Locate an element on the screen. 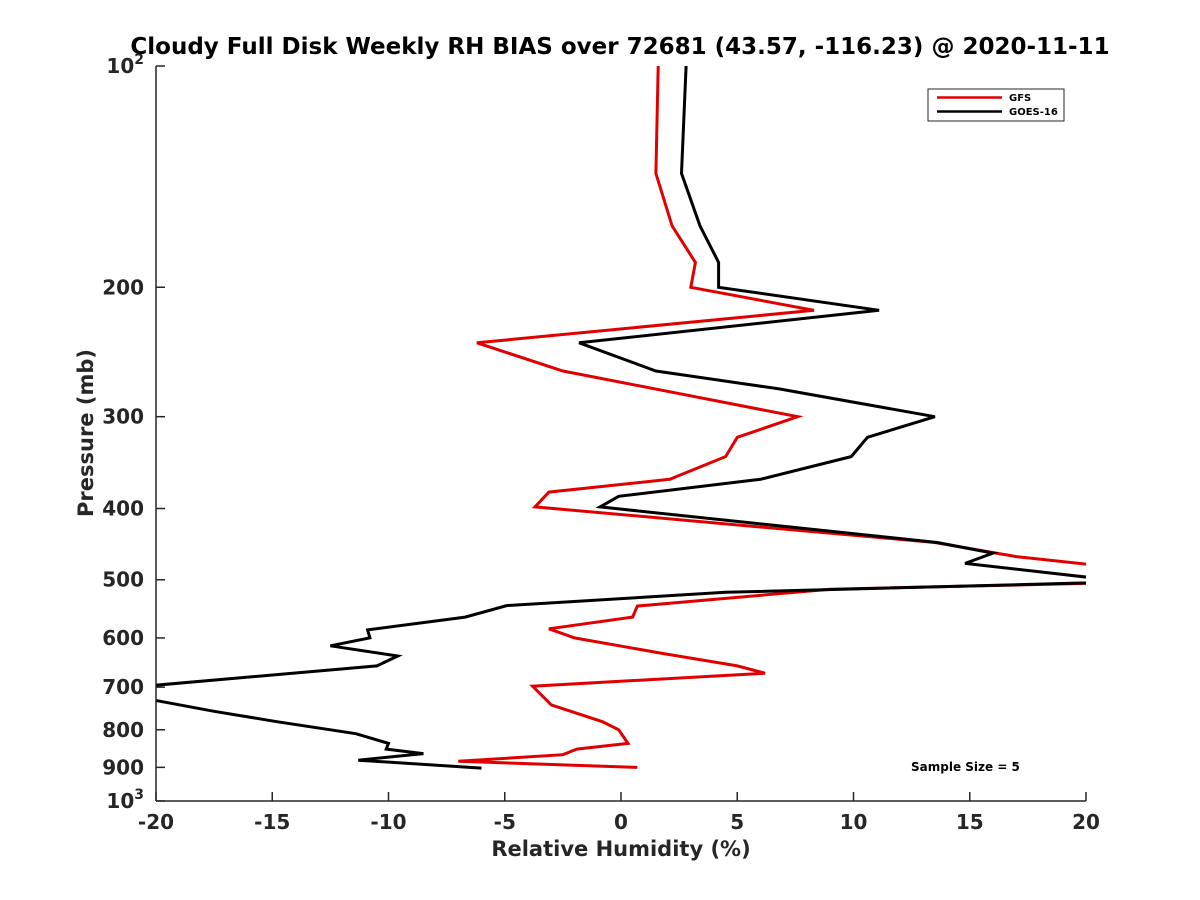 The width and height of the screenshot is (1200, 900). y-axis-ticks: 10² 200 300 400 500 600 700 800 900 10³ is located at coordinates (133, 432).